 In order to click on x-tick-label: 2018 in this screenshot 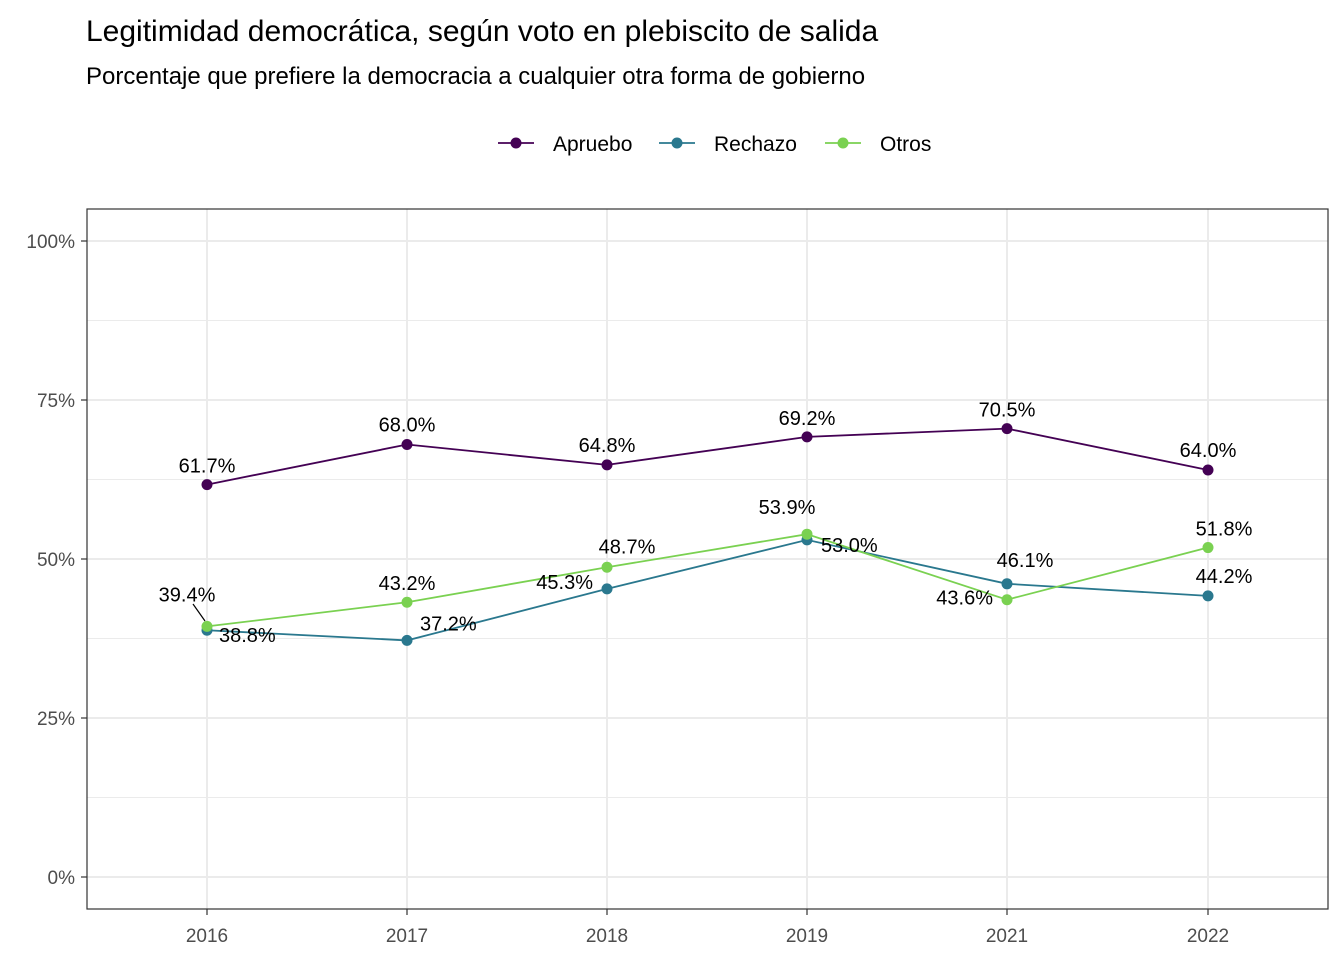, I will do `click(607, 936)`.